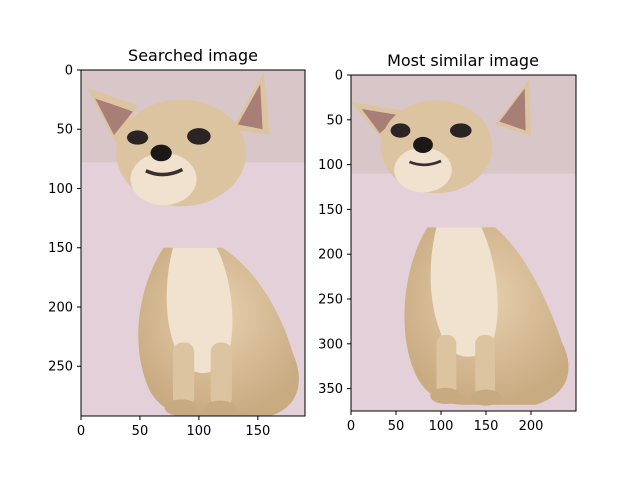 Image resolution: width=640 pixels, height=480 pixels. I want to click on panel-title: Most similar image, so click(463, 60).